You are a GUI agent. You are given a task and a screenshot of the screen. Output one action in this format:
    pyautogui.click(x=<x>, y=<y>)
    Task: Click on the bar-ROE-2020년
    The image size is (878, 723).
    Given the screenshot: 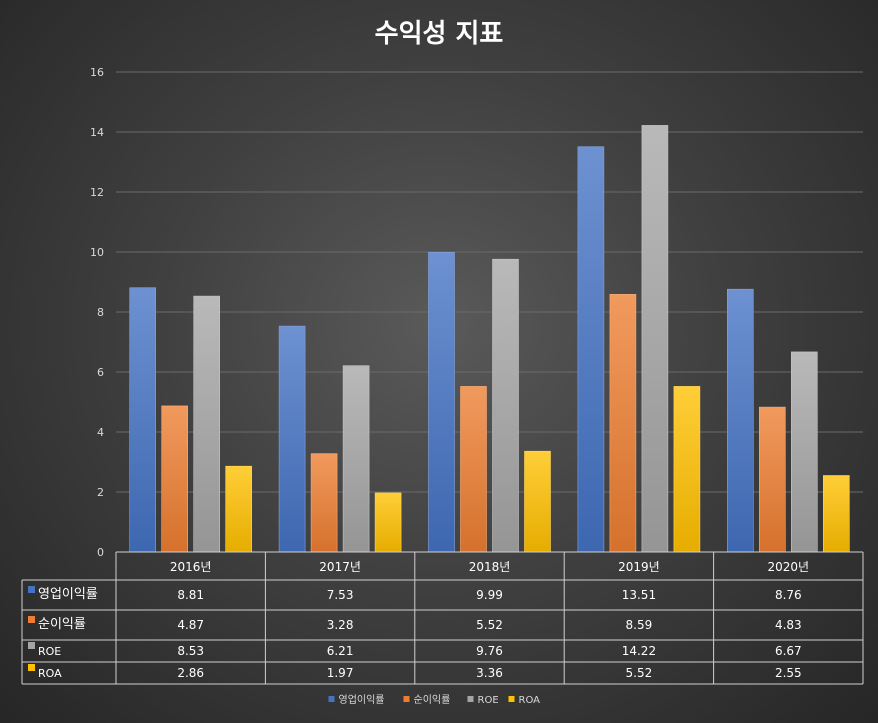 What is the action you would take?
    pyautogui.click(x=804, y=452)
    